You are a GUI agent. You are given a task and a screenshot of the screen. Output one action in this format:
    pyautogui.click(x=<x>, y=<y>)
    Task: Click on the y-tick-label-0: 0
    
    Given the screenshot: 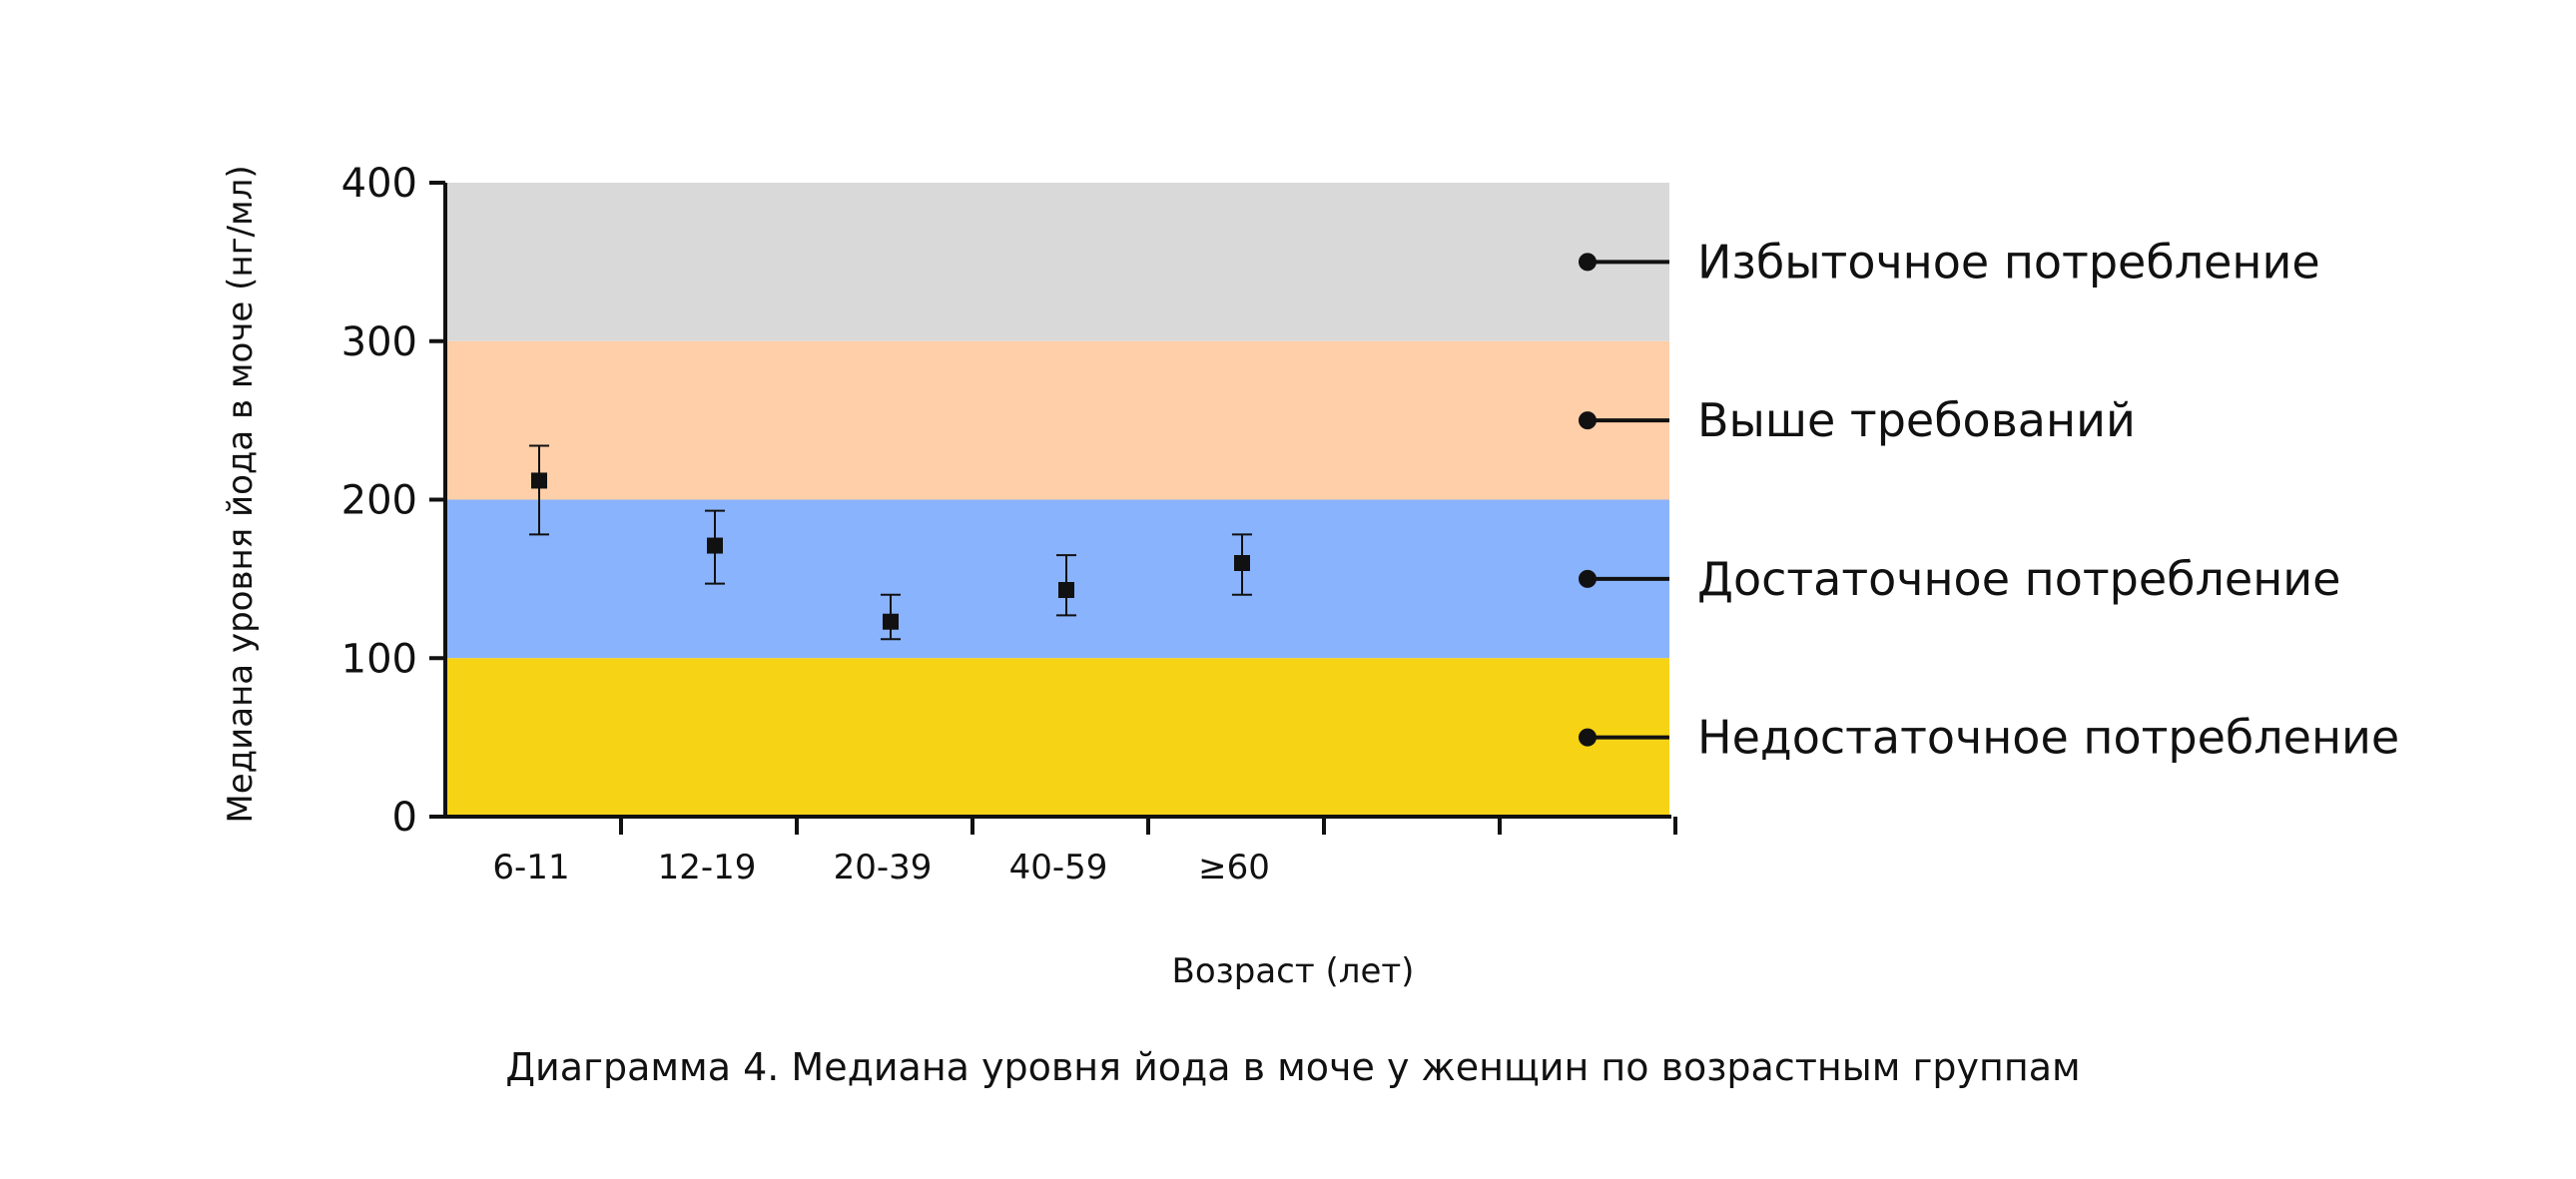 What is the action you would take?
    pyautogui.click(x=404, y=818)
    